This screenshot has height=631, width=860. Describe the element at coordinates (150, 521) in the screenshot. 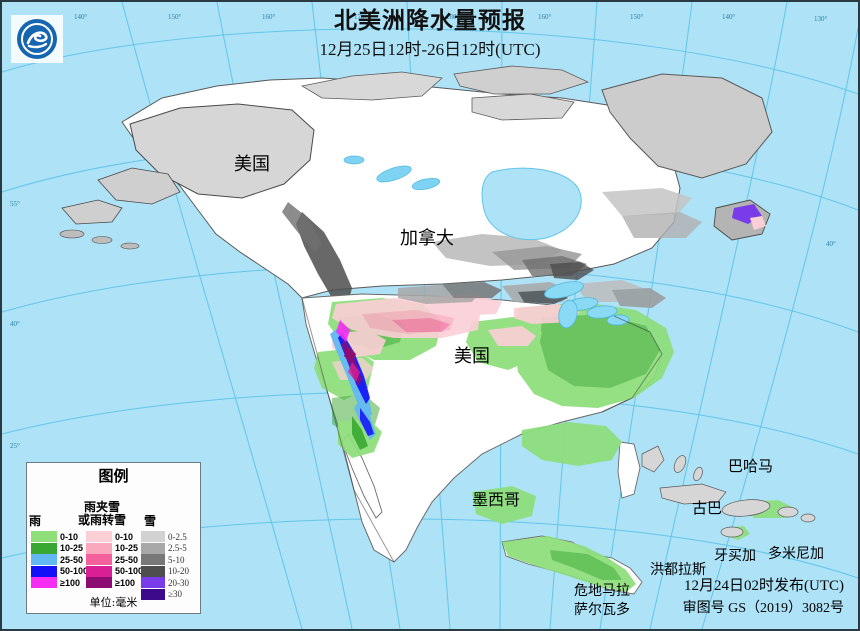

I see `legend-header-snow: 雪` at that location.